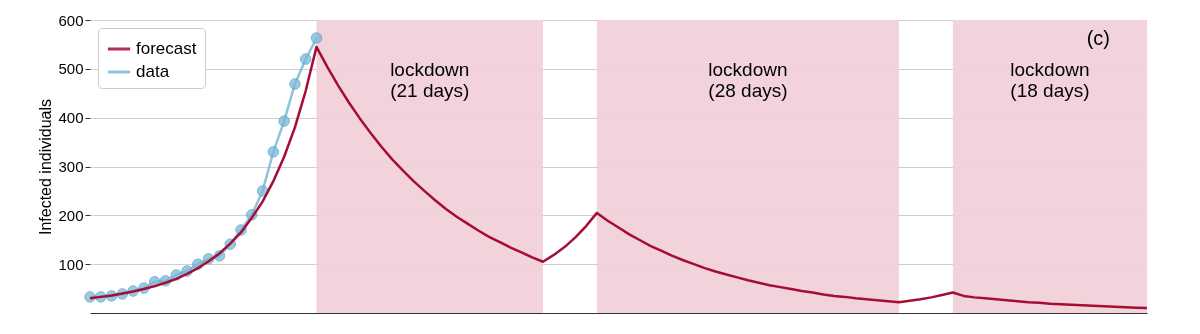  What do you see at coordinates (166, 48) in the screenshot?
I see `legend-label: forecast` at bounding box center [166, 48].